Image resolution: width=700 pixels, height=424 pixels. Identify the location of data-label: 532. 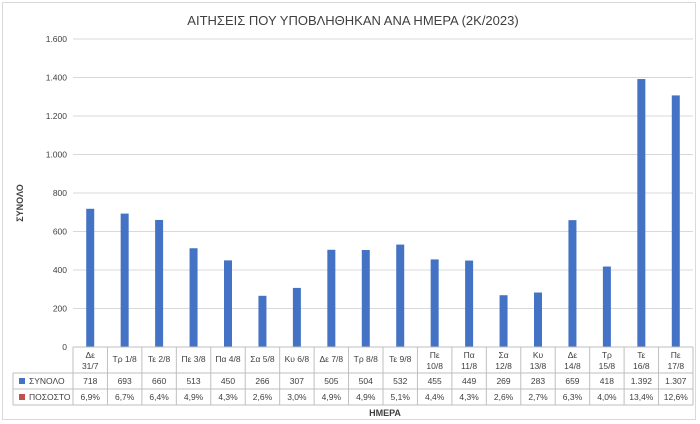
(400, 381).